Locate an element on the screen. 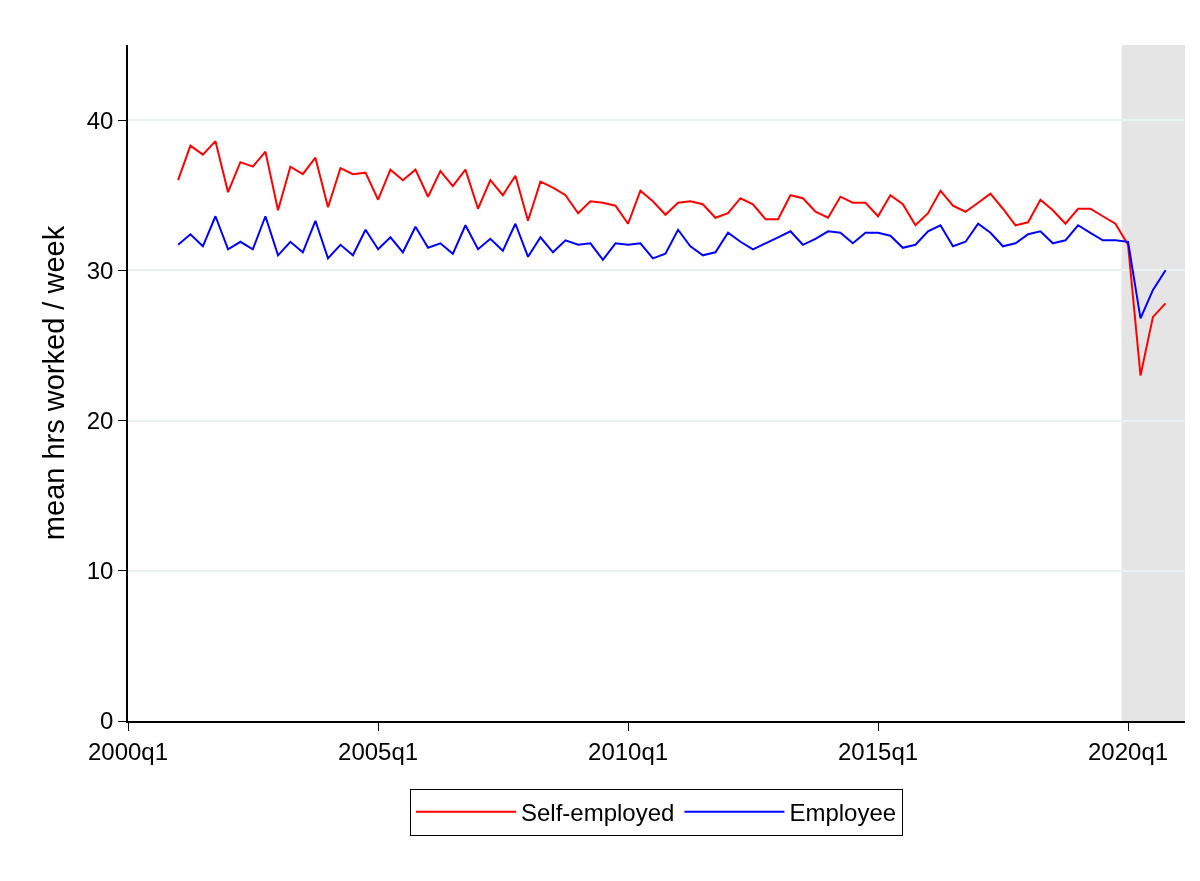  x-tick-label: 2010q1 is located at coordinates (628, 751).